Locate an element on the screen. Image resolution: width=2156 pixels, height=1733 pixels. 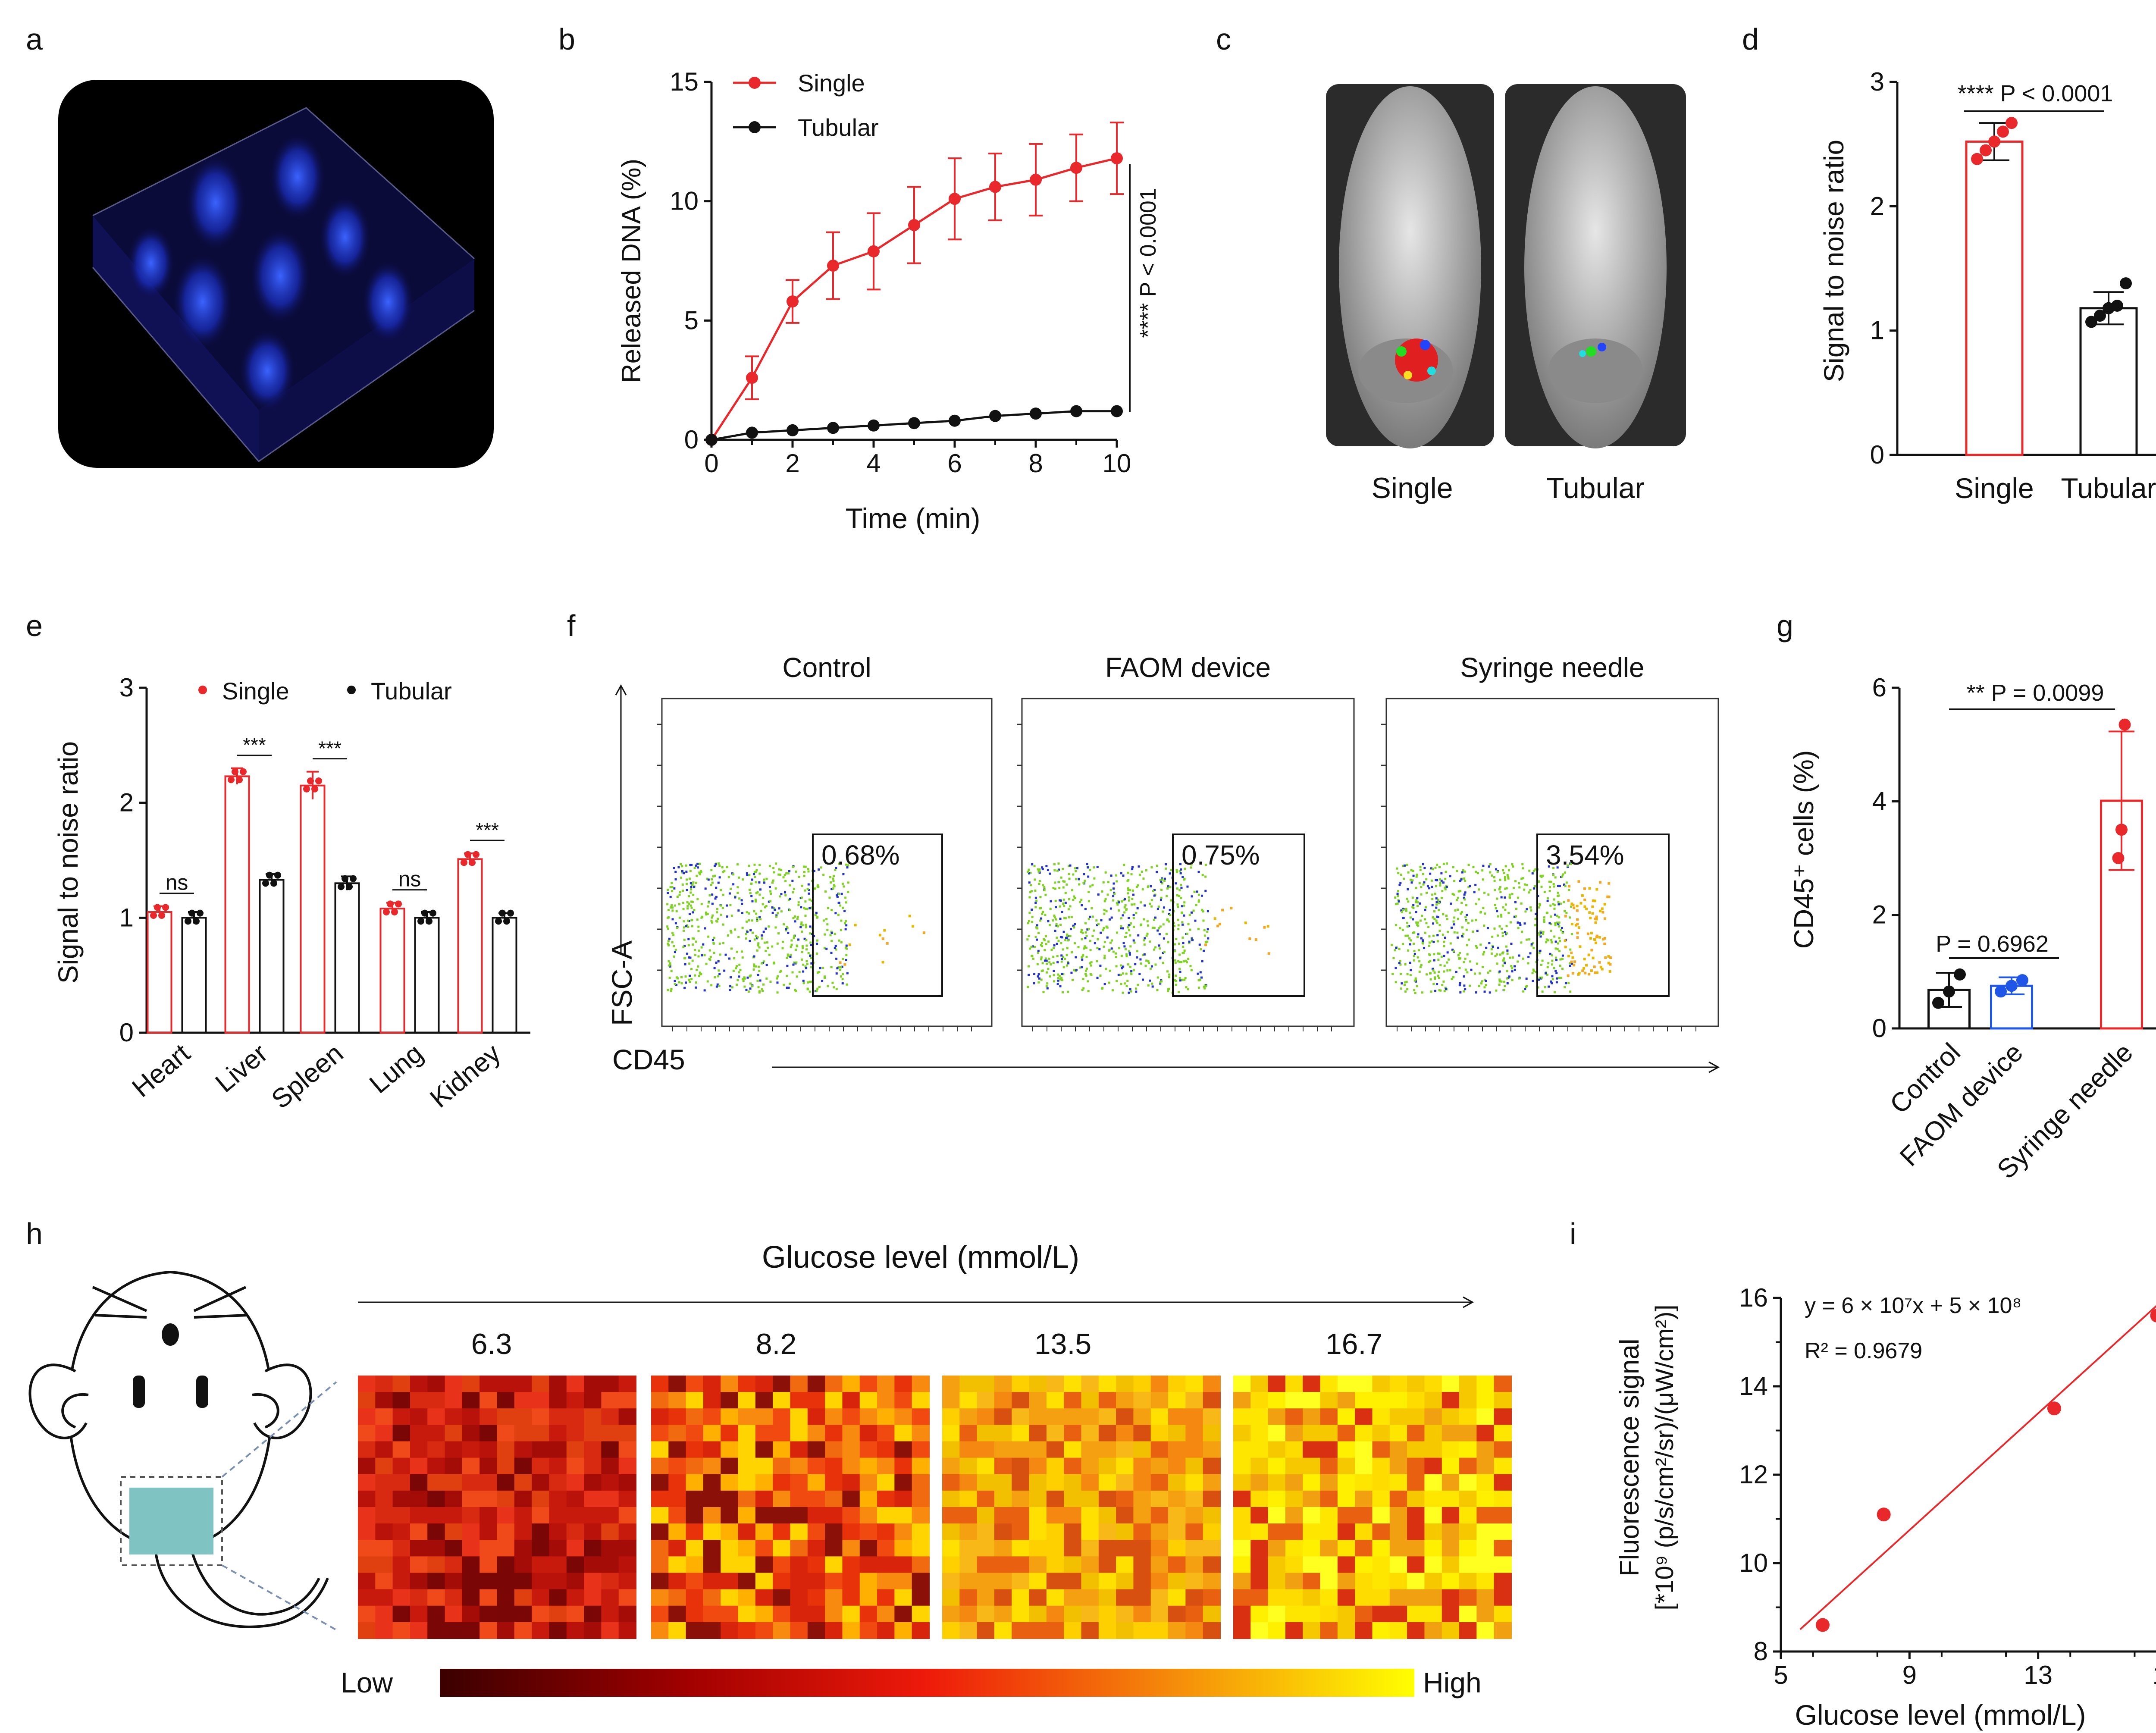
panel-b-xtick-label: 10 is located at coordinates (1117, 463).